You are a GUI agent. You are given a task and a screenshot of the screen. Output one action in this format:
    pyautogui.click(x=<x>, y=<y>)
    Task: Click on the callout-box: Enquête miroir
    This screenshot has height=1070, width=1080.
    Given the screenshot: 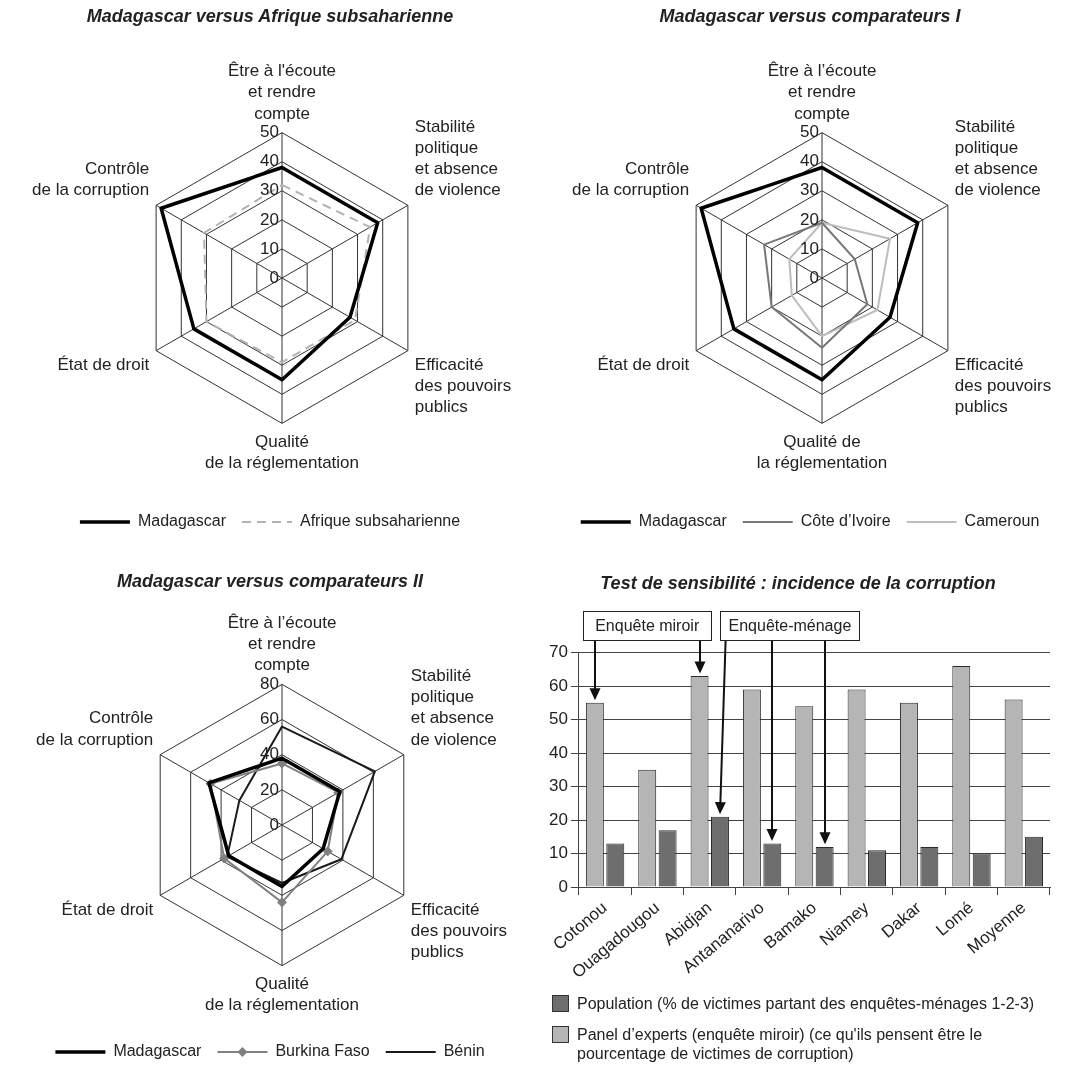 What is the action you would take?
    pyautogui.click(x=647, y=625)
    